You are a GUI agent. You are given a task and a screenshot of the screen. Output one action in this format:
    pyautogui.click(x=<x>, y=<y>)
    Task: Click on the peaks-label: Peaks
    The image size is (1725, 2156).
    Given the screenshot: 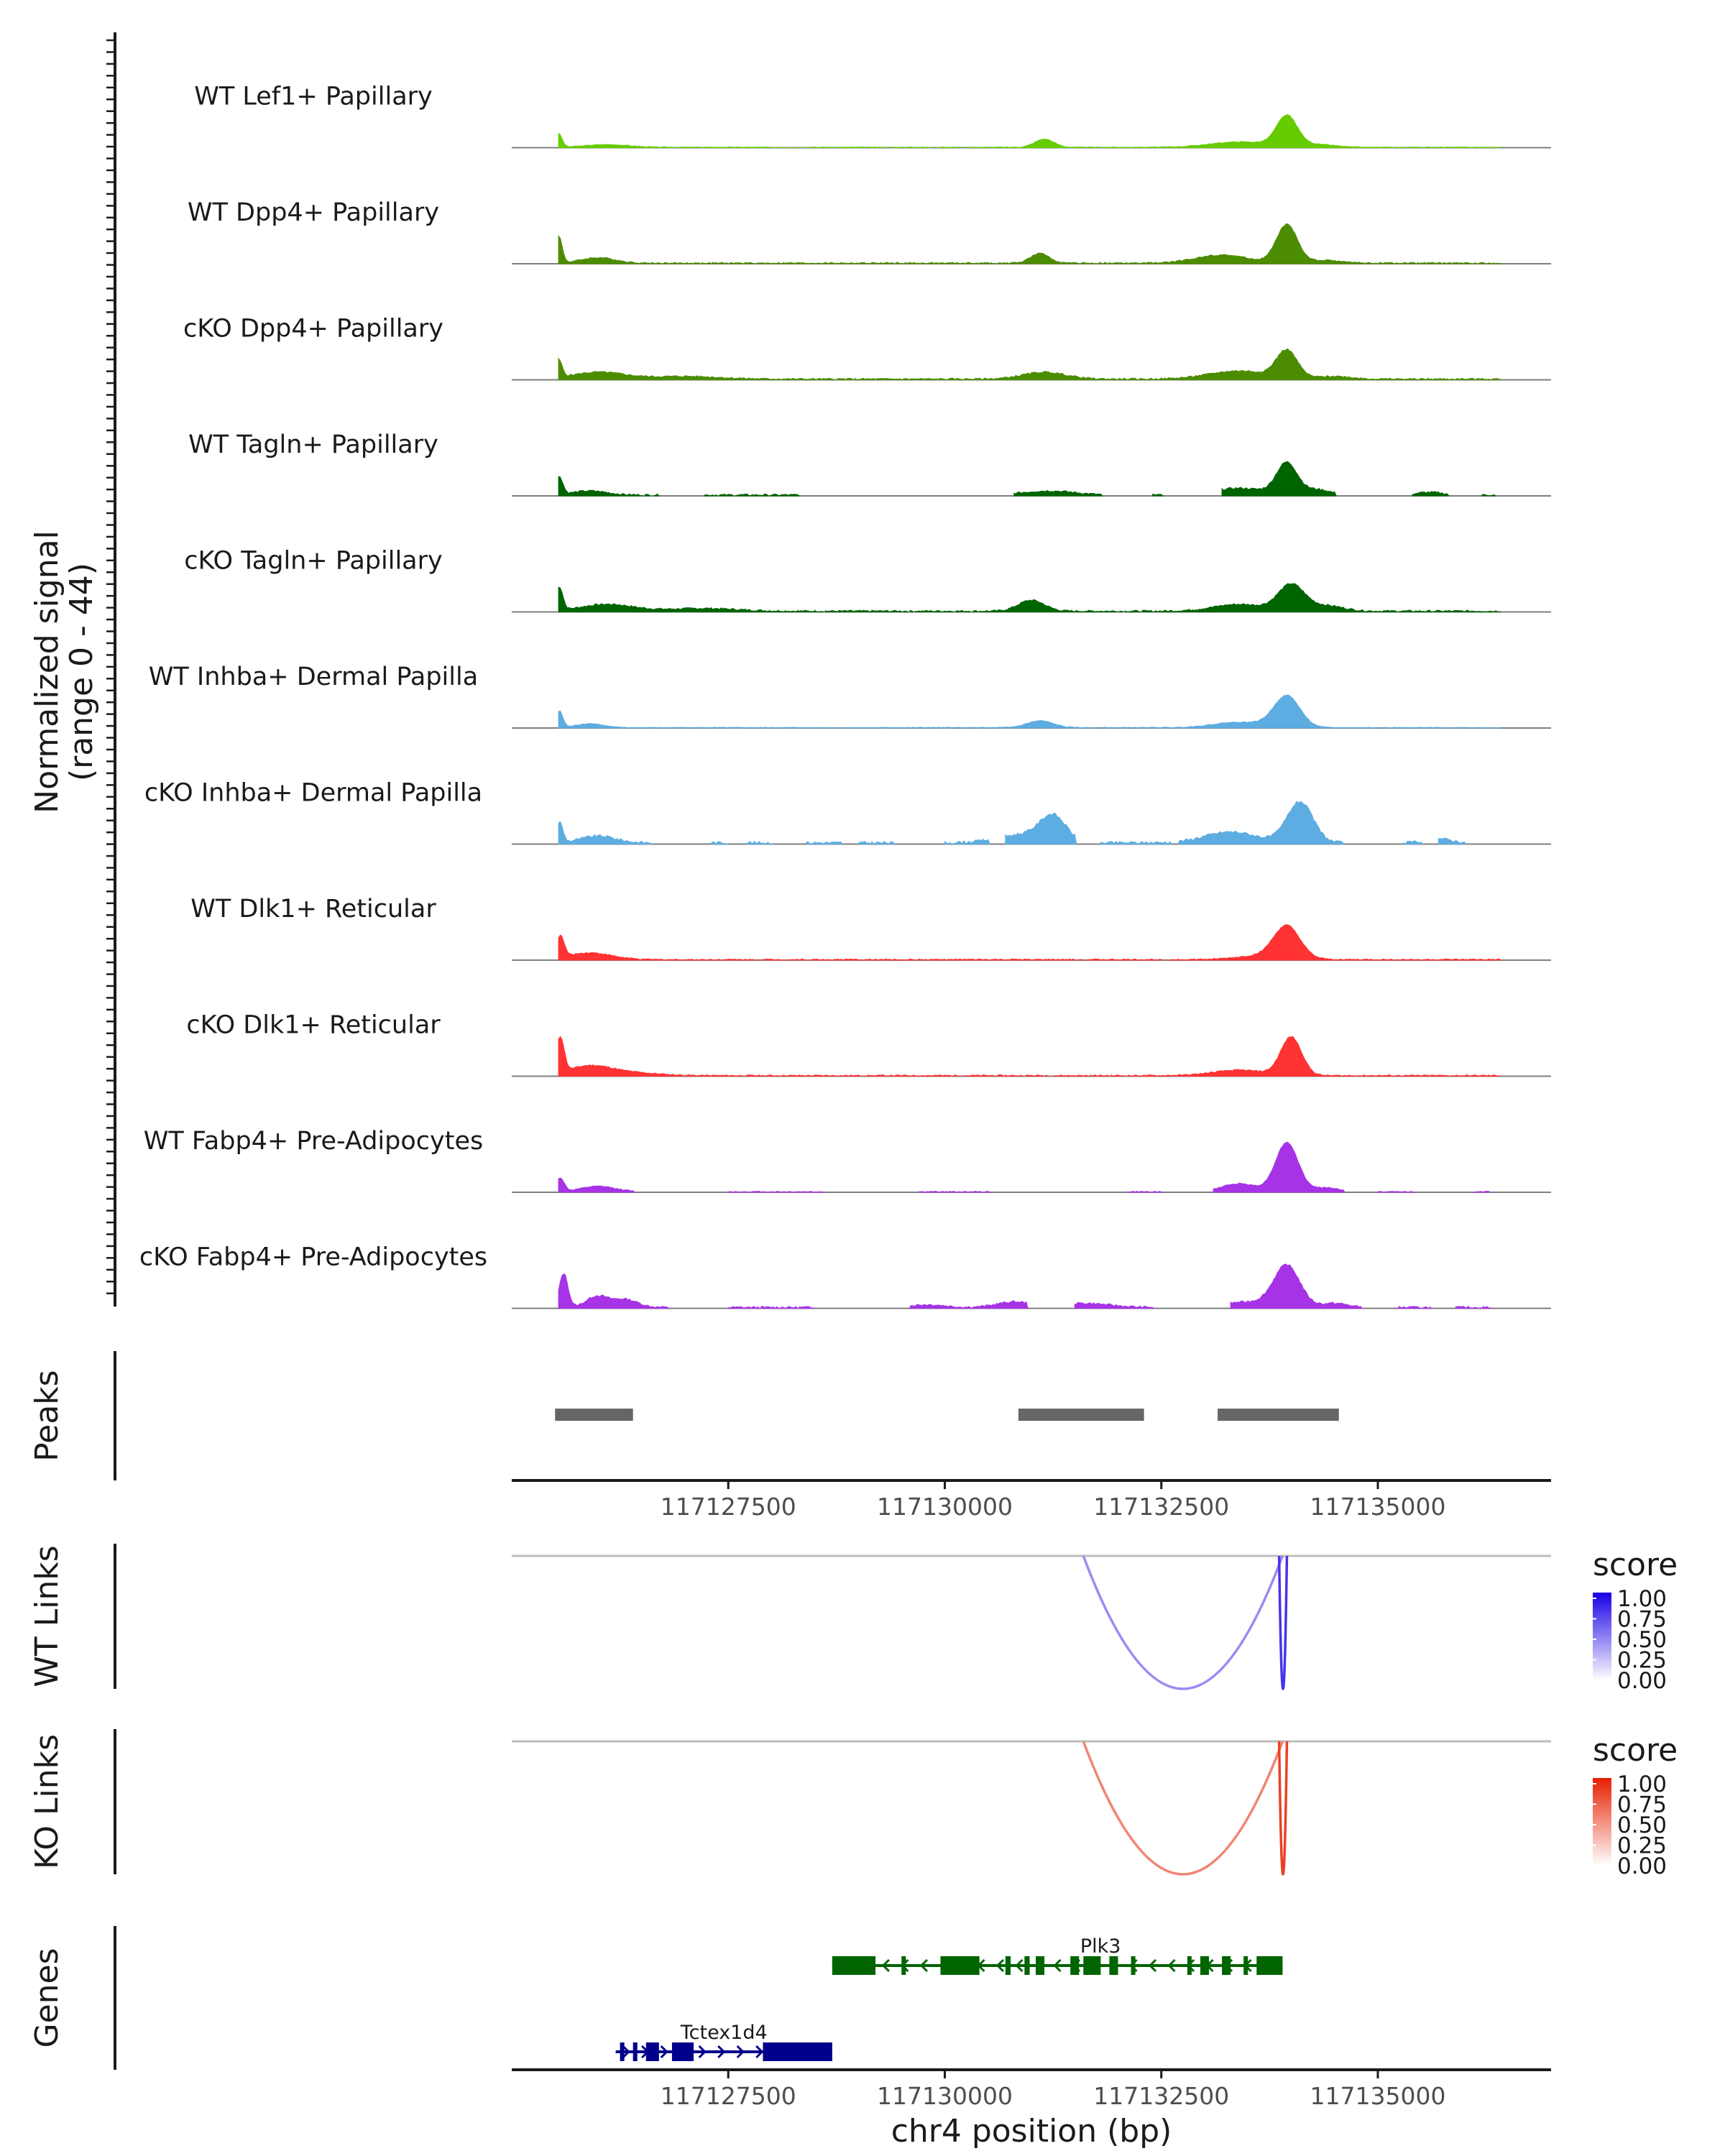 What is the action you would take?
    pyautogui.click(x=47, y=1415)
    